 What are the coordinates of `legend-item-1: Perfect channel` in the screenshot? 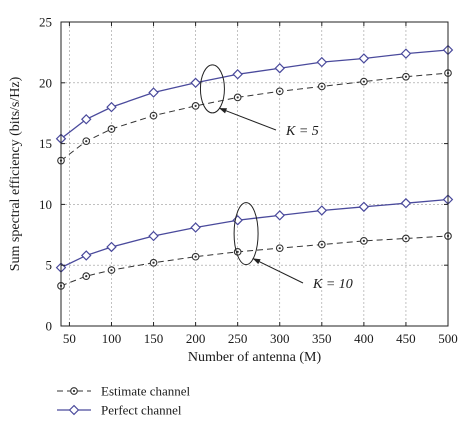 It's located at (119, 410).